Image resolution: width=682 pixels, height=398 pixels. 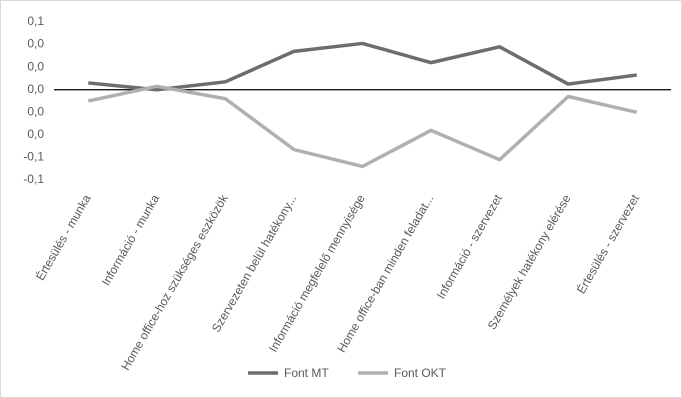 What do you see at coordinates (35, 21) in the screenshot?
I see `y-tick-label: 0,1` at bounding box center [35, 21].